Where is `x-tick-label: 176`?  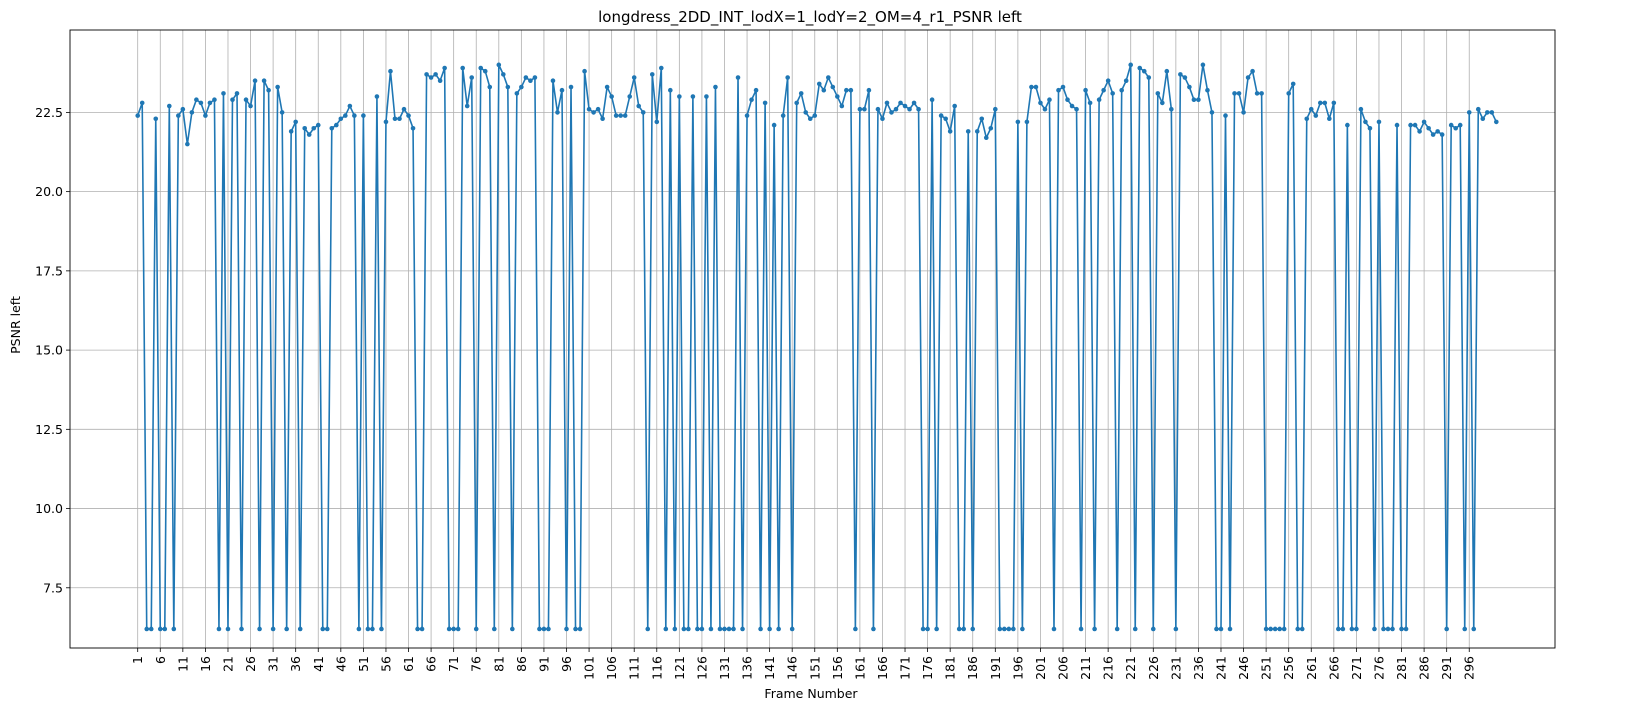
x-tick-label: 176 is located at coordinates (927, 668).